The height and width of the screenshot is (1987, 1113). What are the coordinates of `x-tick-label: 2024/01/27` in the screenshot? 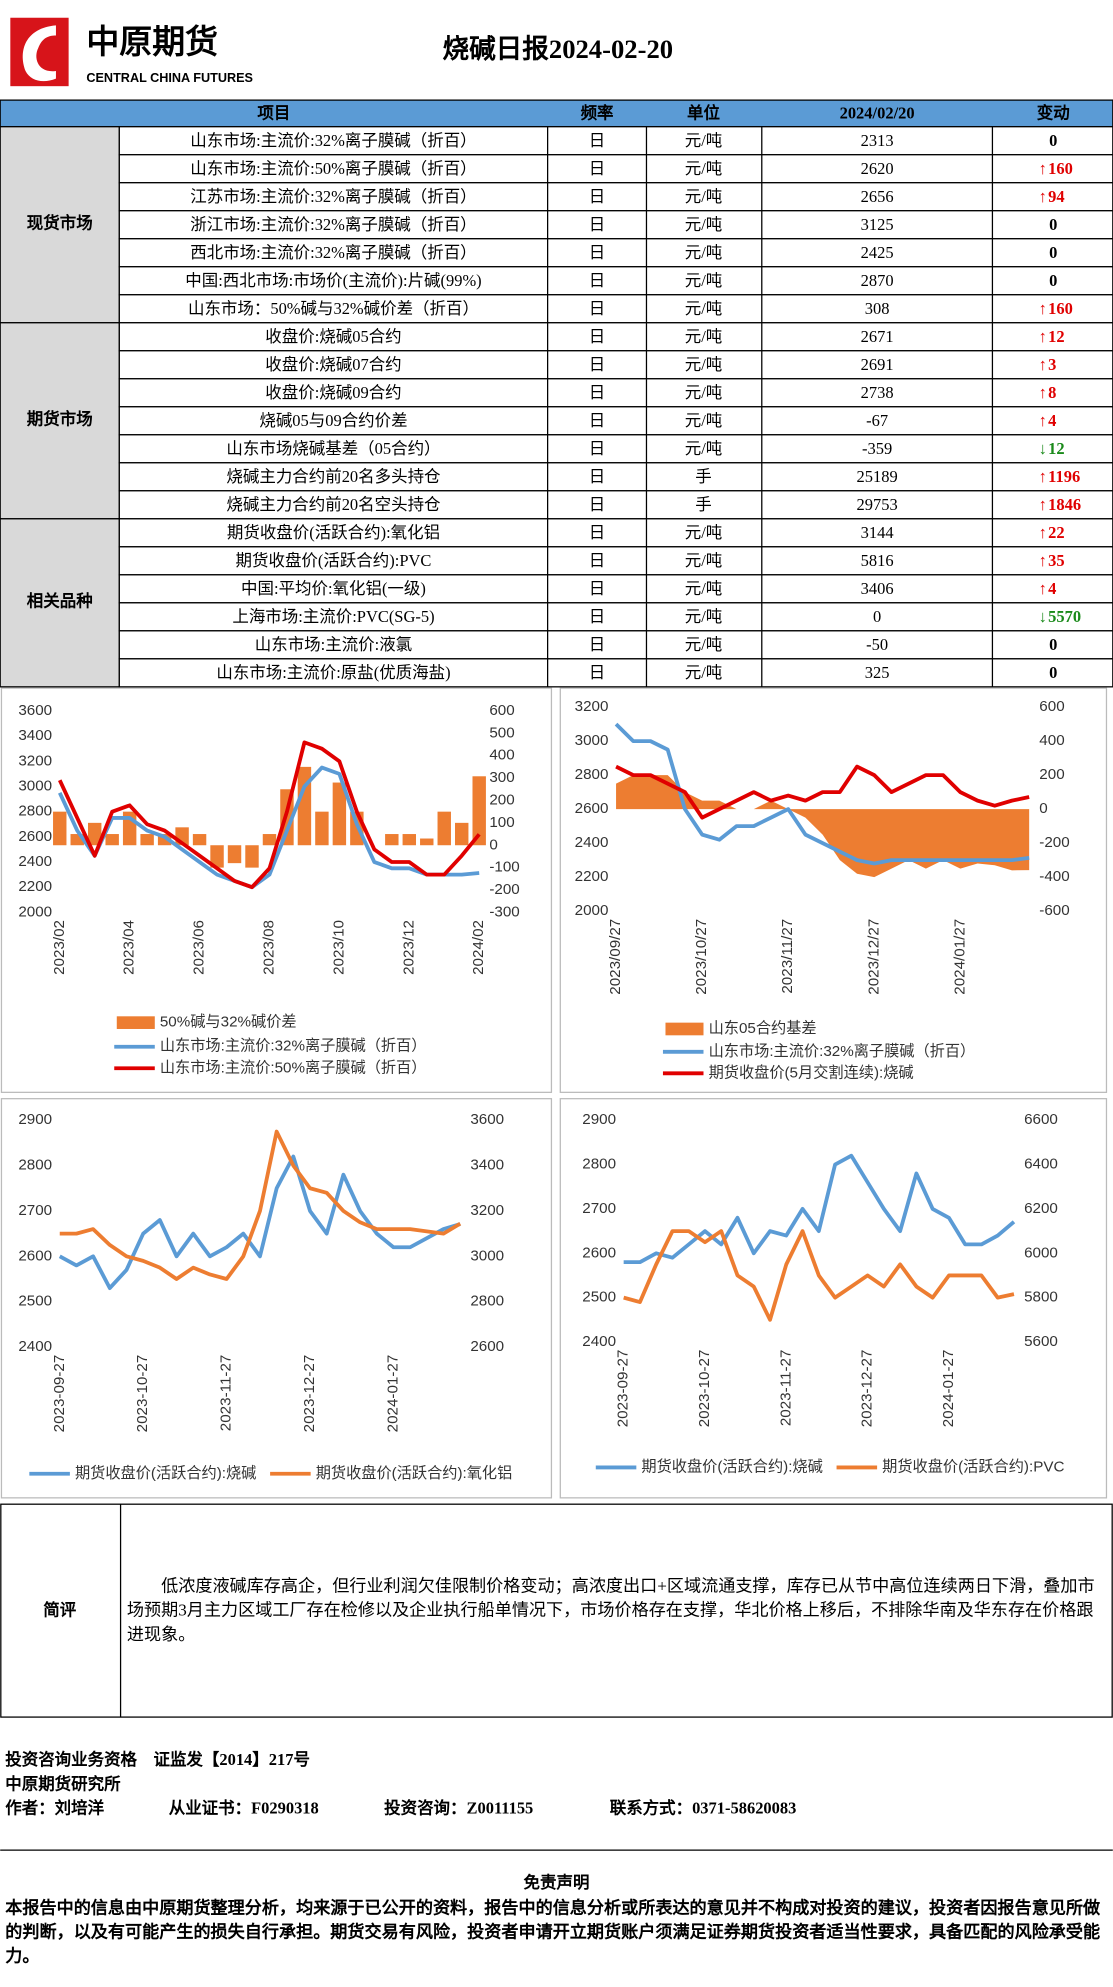 It's located at (959, 957).